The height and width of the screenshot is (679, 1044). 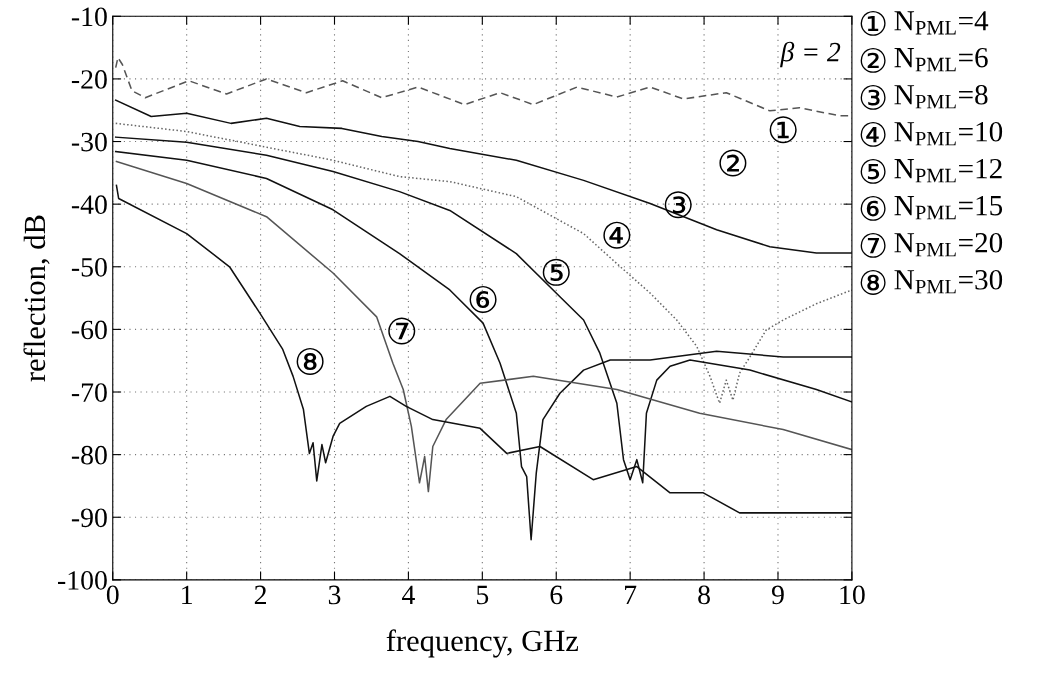 I want to click on text: ⑥ N$_{PML}$=15, so click(x=931, y=208).